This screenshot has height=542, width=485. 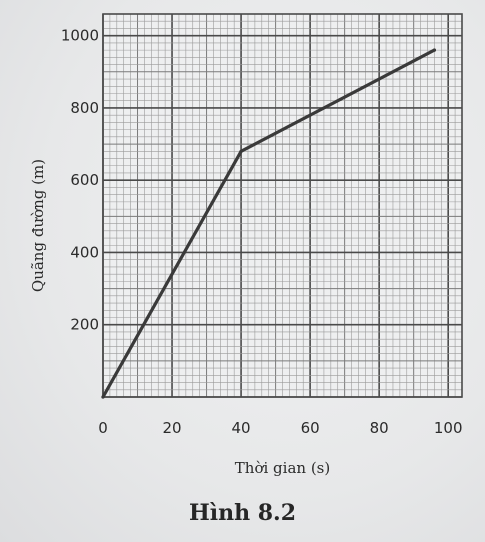 I want to click on y-tick-label: 600, so click(x=84, y=180).